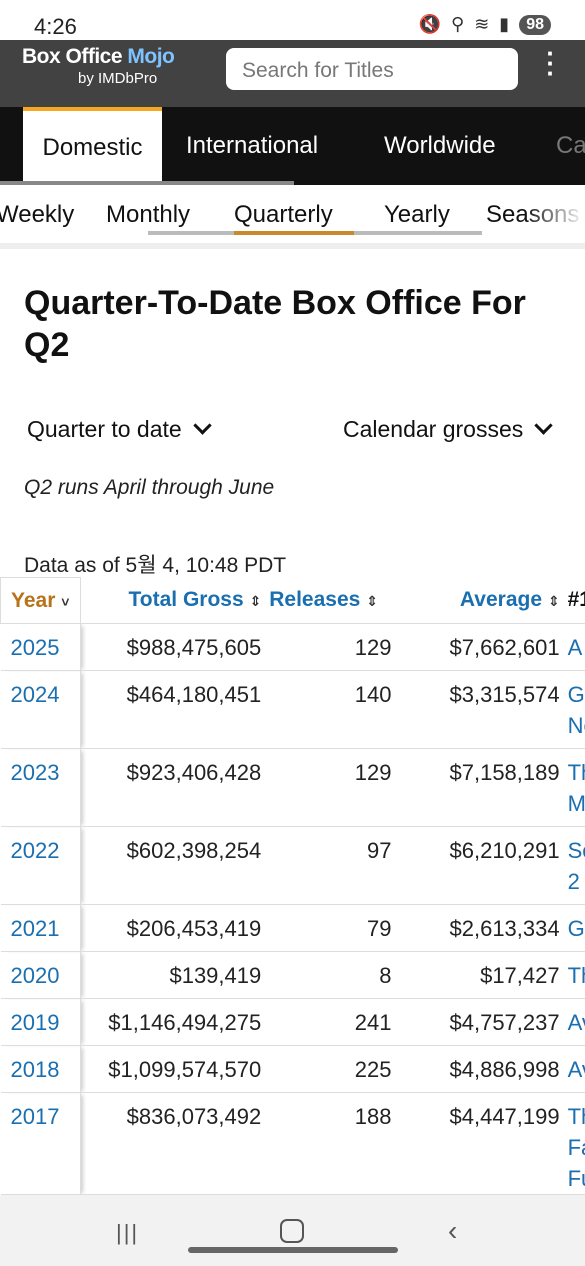  I want to click on logo-mojo-text: Mojo, so click(151, 56).